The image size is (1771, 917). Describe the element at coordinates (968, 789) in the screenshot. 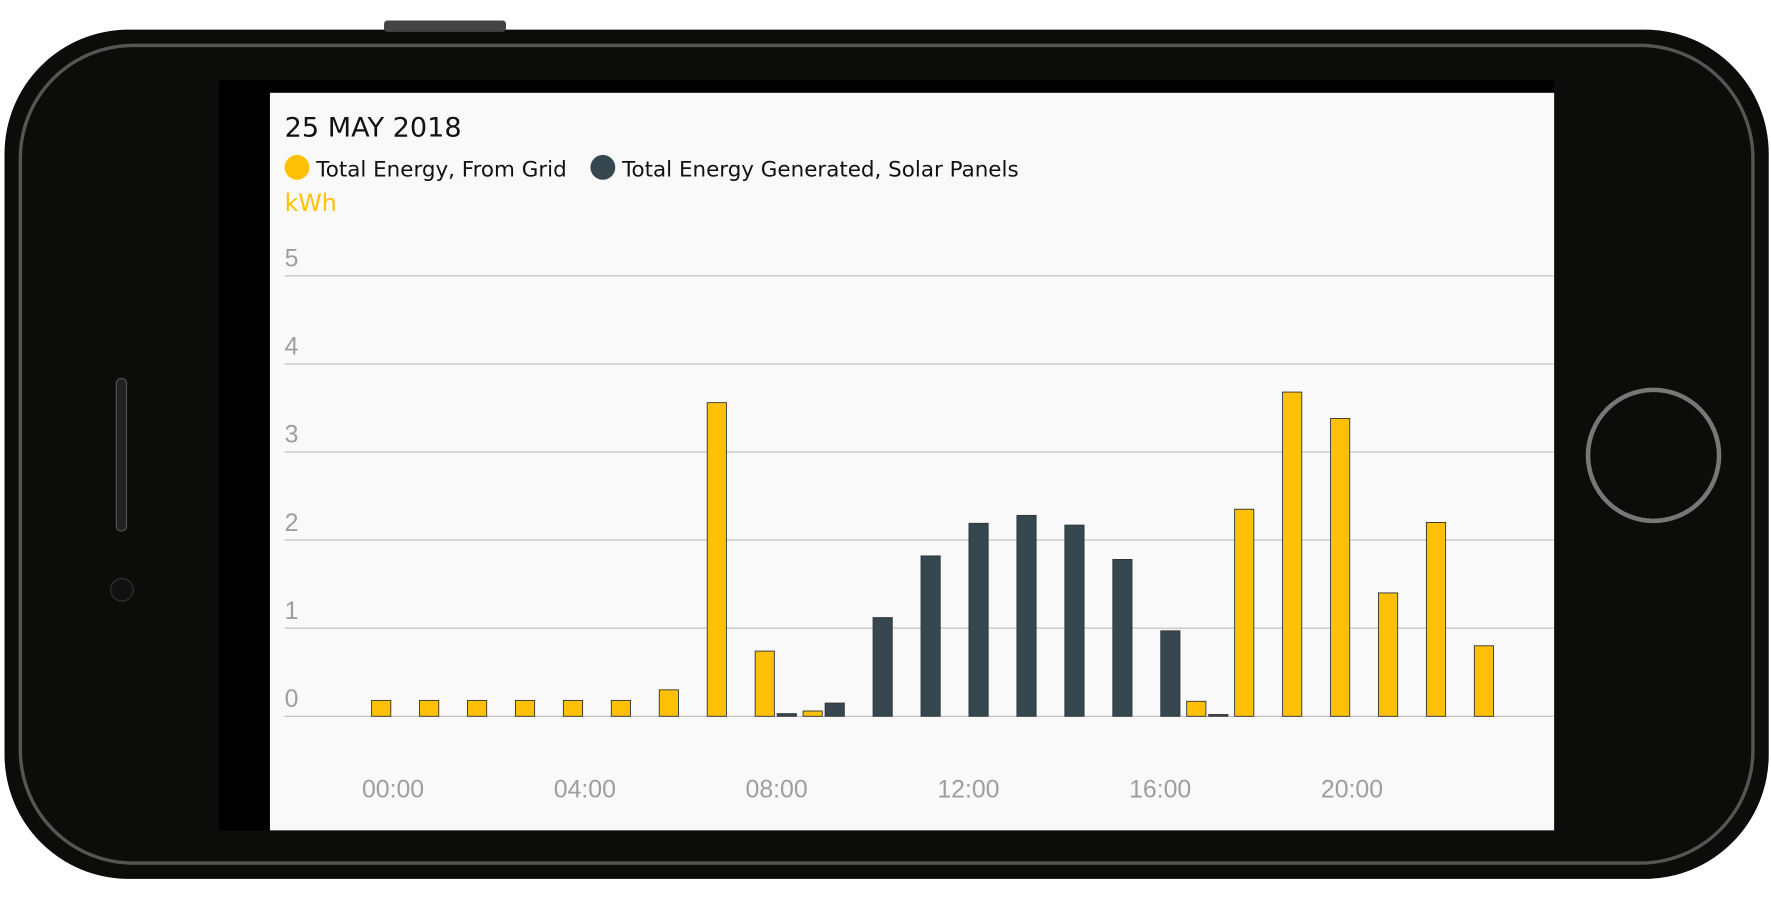

I see `x-tick-label: 12:00` at that location.